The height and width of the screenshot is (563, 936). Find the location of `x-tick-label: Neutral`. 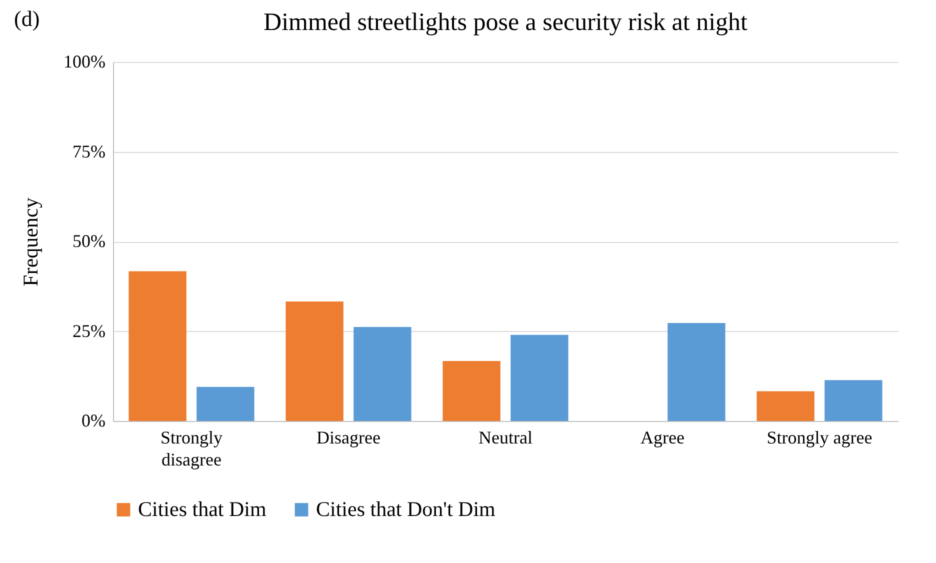

x-tick-label: Neutral is located at coordinates (505, 438).